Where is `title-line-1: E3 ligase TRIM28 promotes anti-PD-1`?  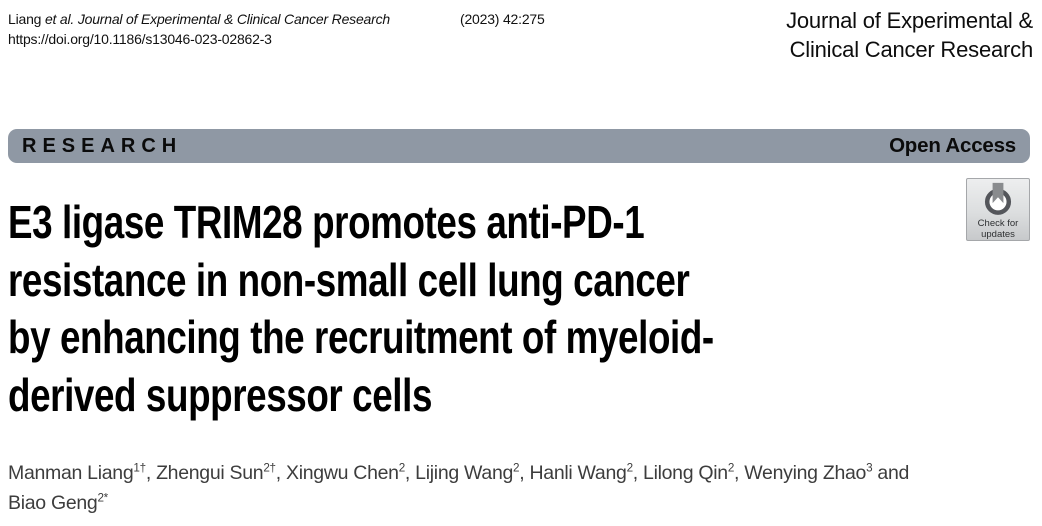
title-line-1: E3 ligase TRIM28 promotes anti-PD-1 is located at coordinates (326, 222).